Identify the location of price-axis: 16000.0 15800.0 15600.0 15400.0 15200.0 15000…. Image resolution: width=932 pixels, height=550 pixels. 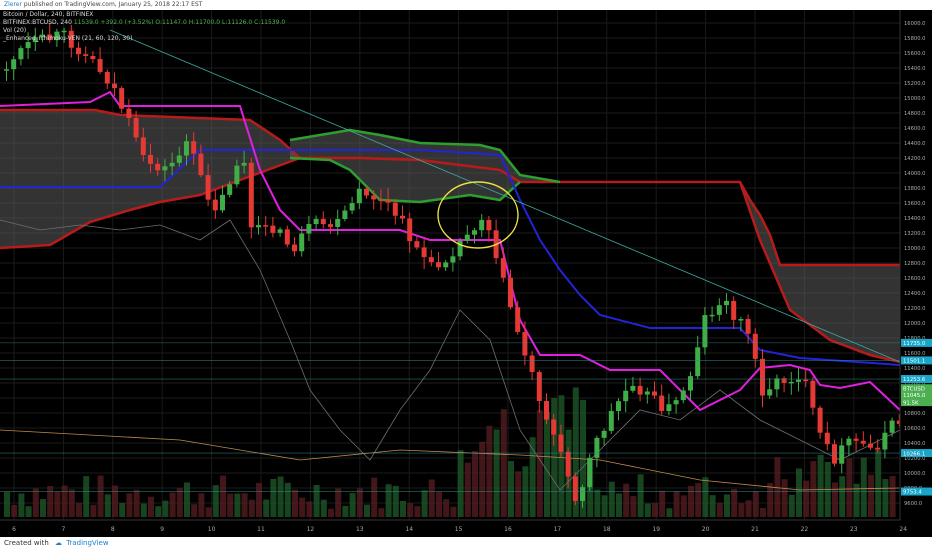
(915, 273).